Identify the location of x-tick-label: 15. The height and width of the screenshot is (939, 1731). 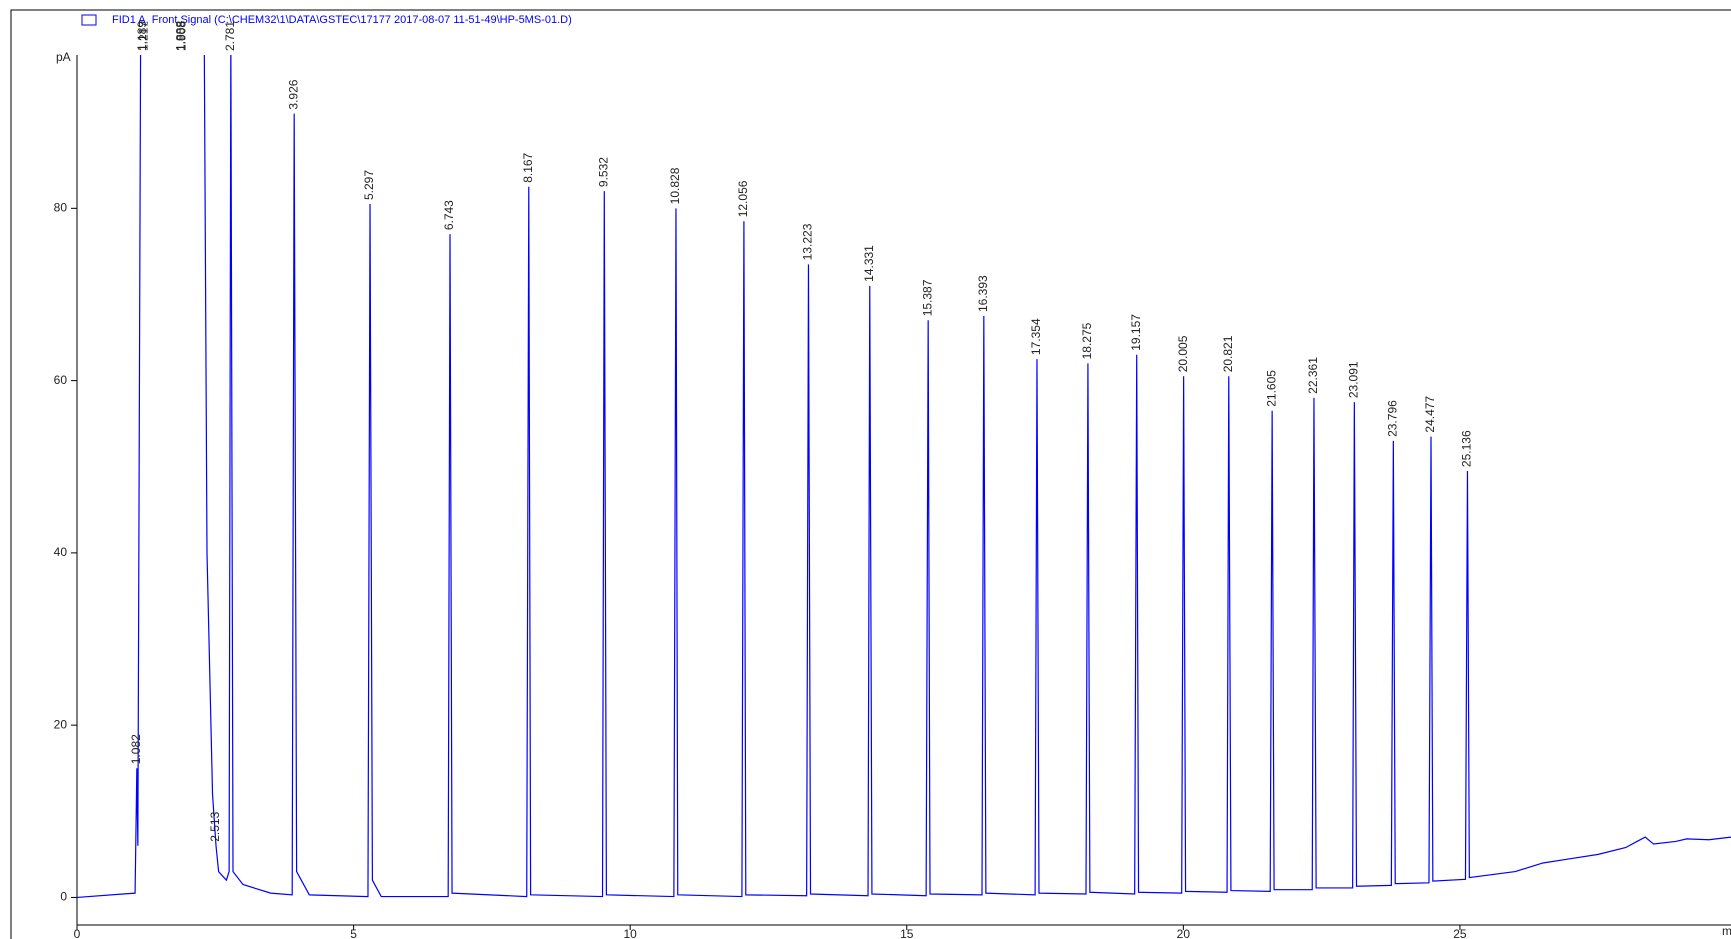
(907, 933).